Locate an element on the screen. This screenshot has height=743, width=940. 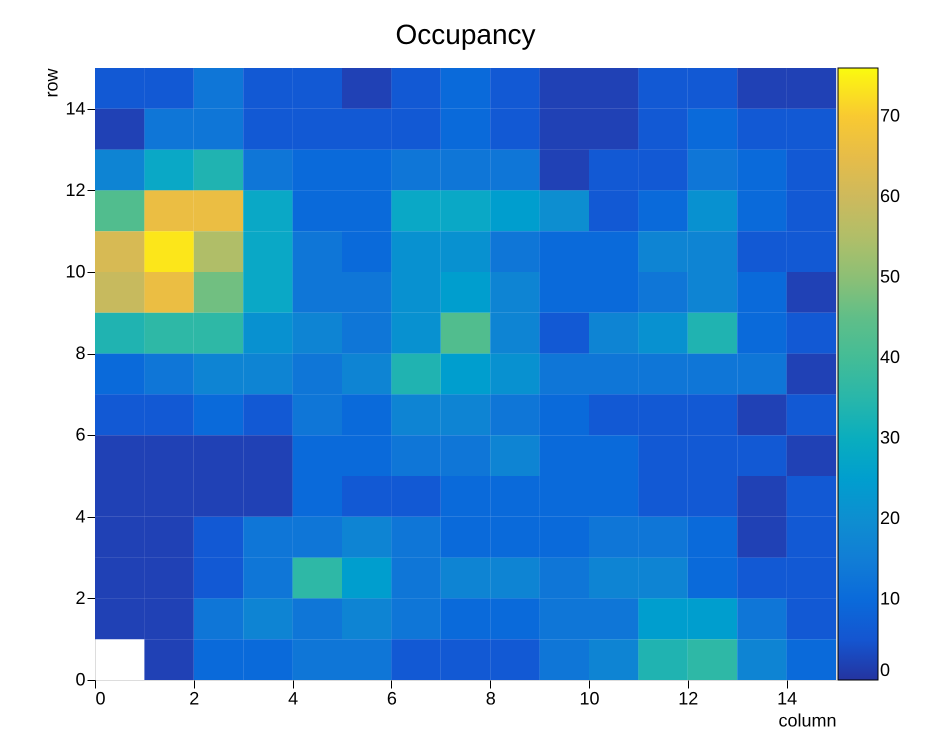
color-bar-label: 50 is located at coordinates (890, 276).